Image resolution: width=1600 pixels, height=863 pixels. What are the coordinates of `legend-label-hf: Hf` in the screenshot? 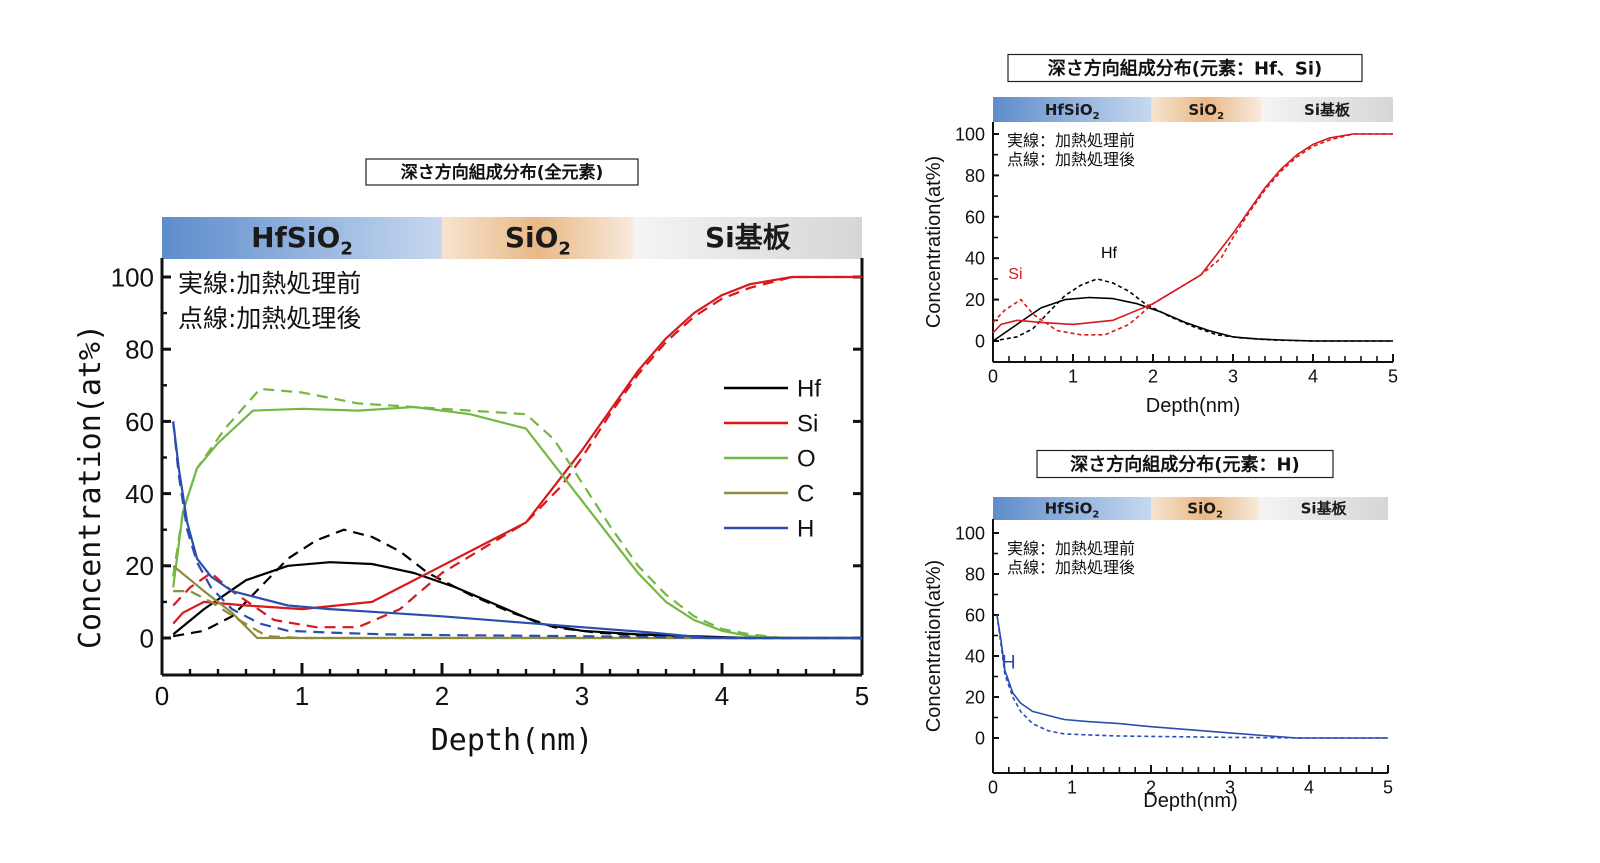 It's located at (809, 389).